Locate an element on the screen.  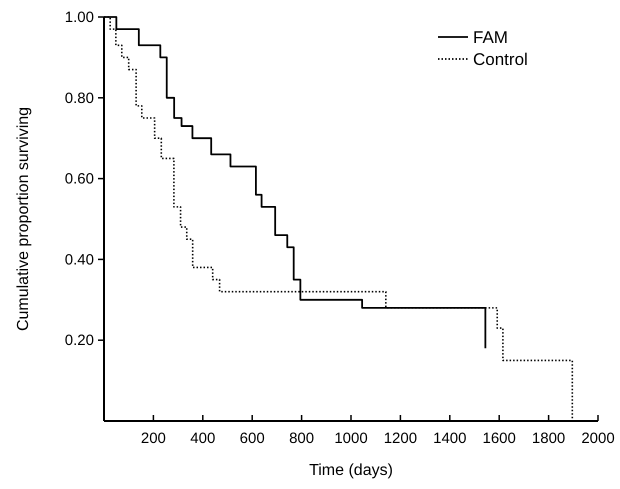
y-tick-label: 0.40 is located at coordinates (79, 259).